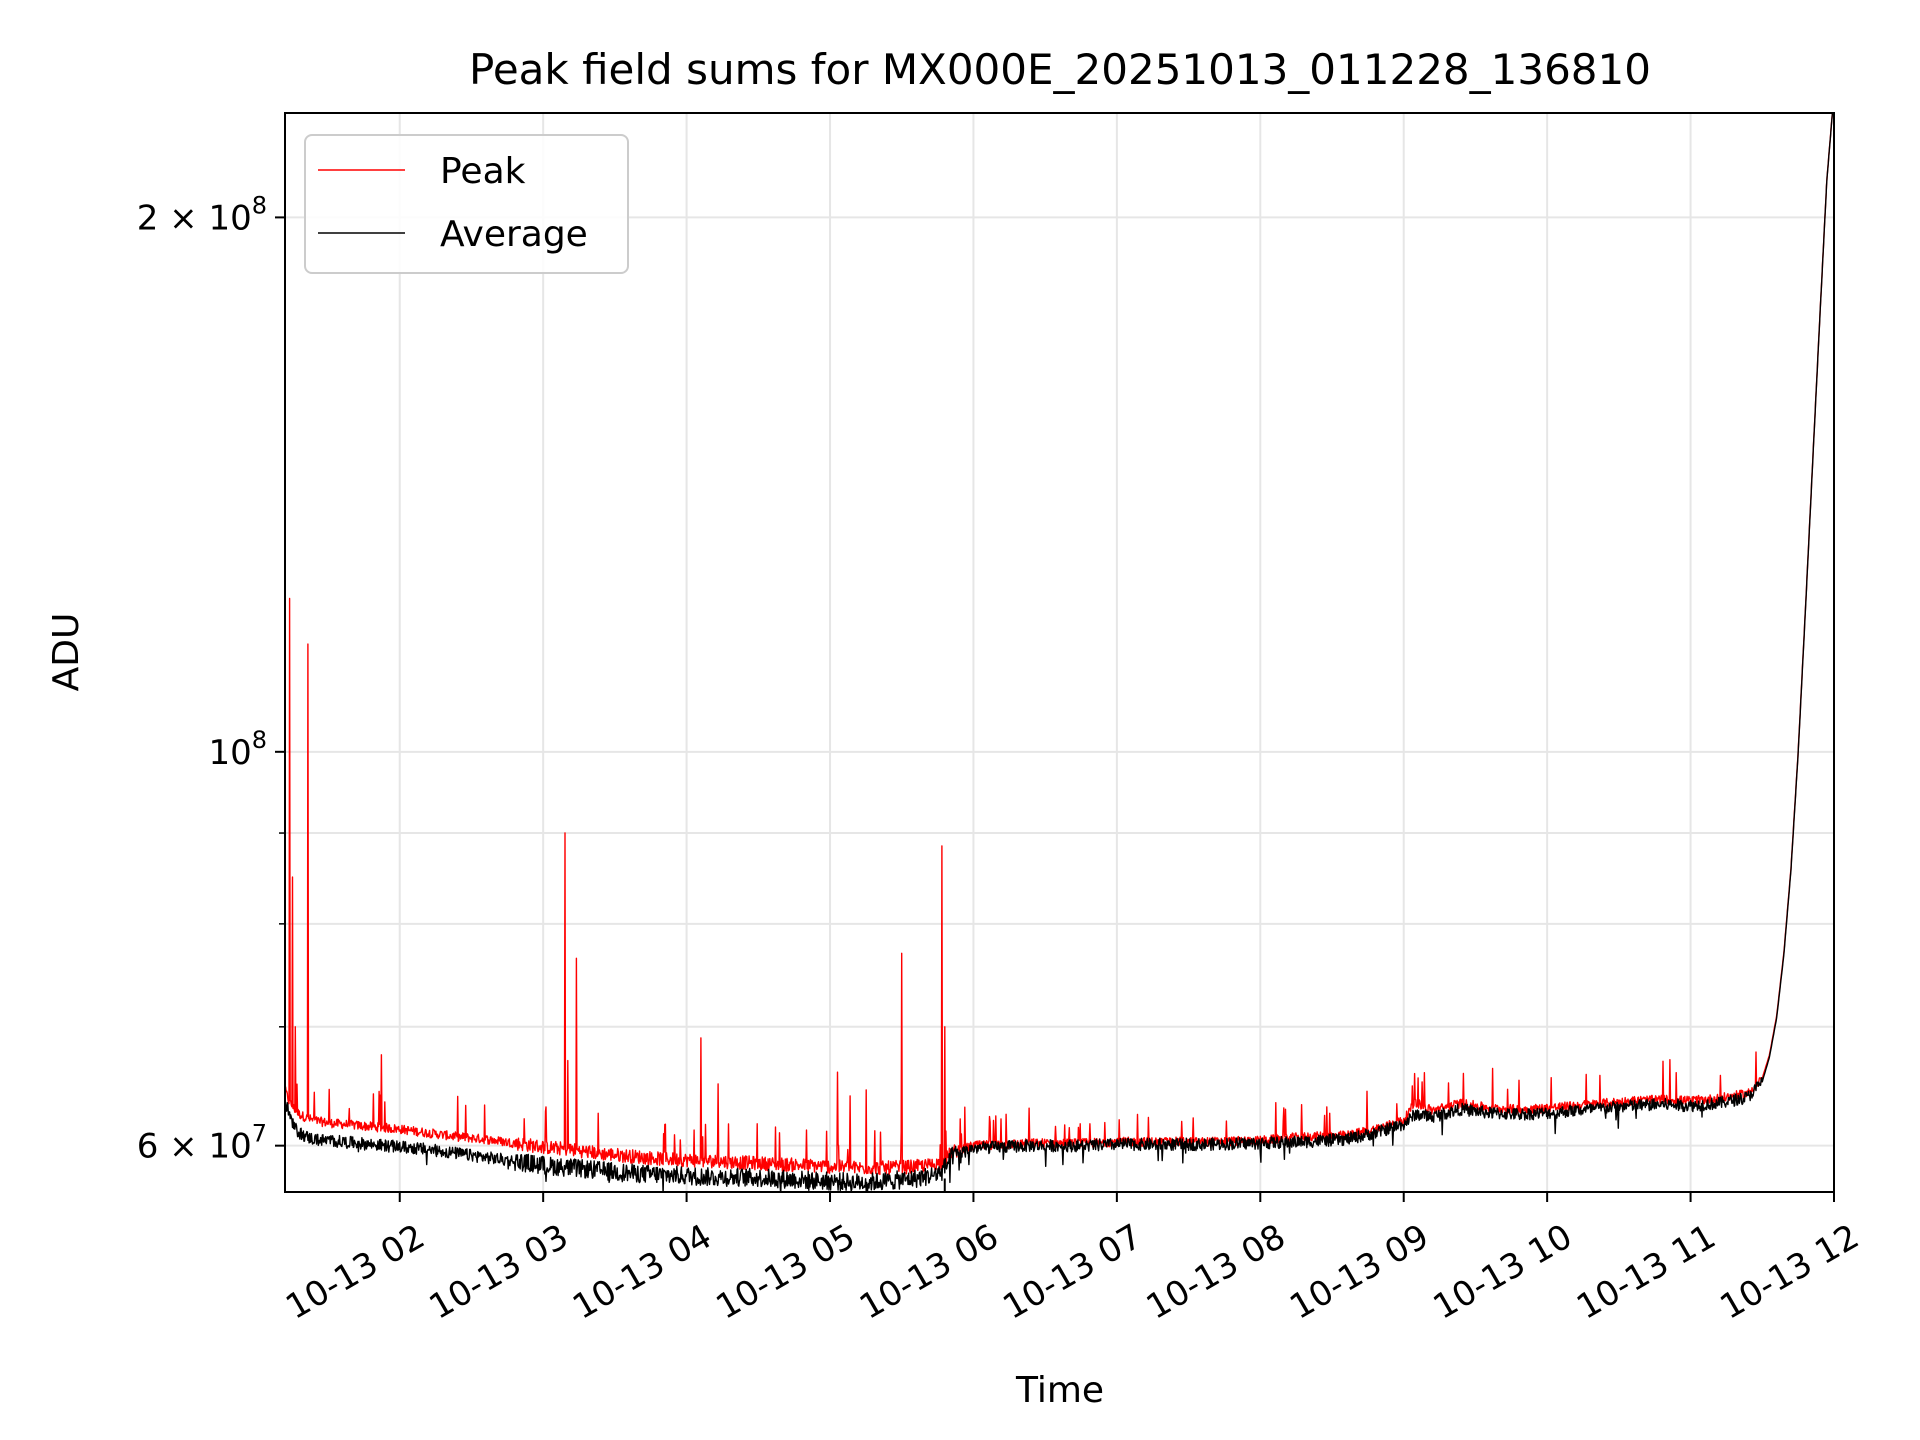 This screenshot has height=1440, width=1920. Describe the element at coordinates (483, 171) in the screenshot. I see `legend-peak-label: Peak` at that location.